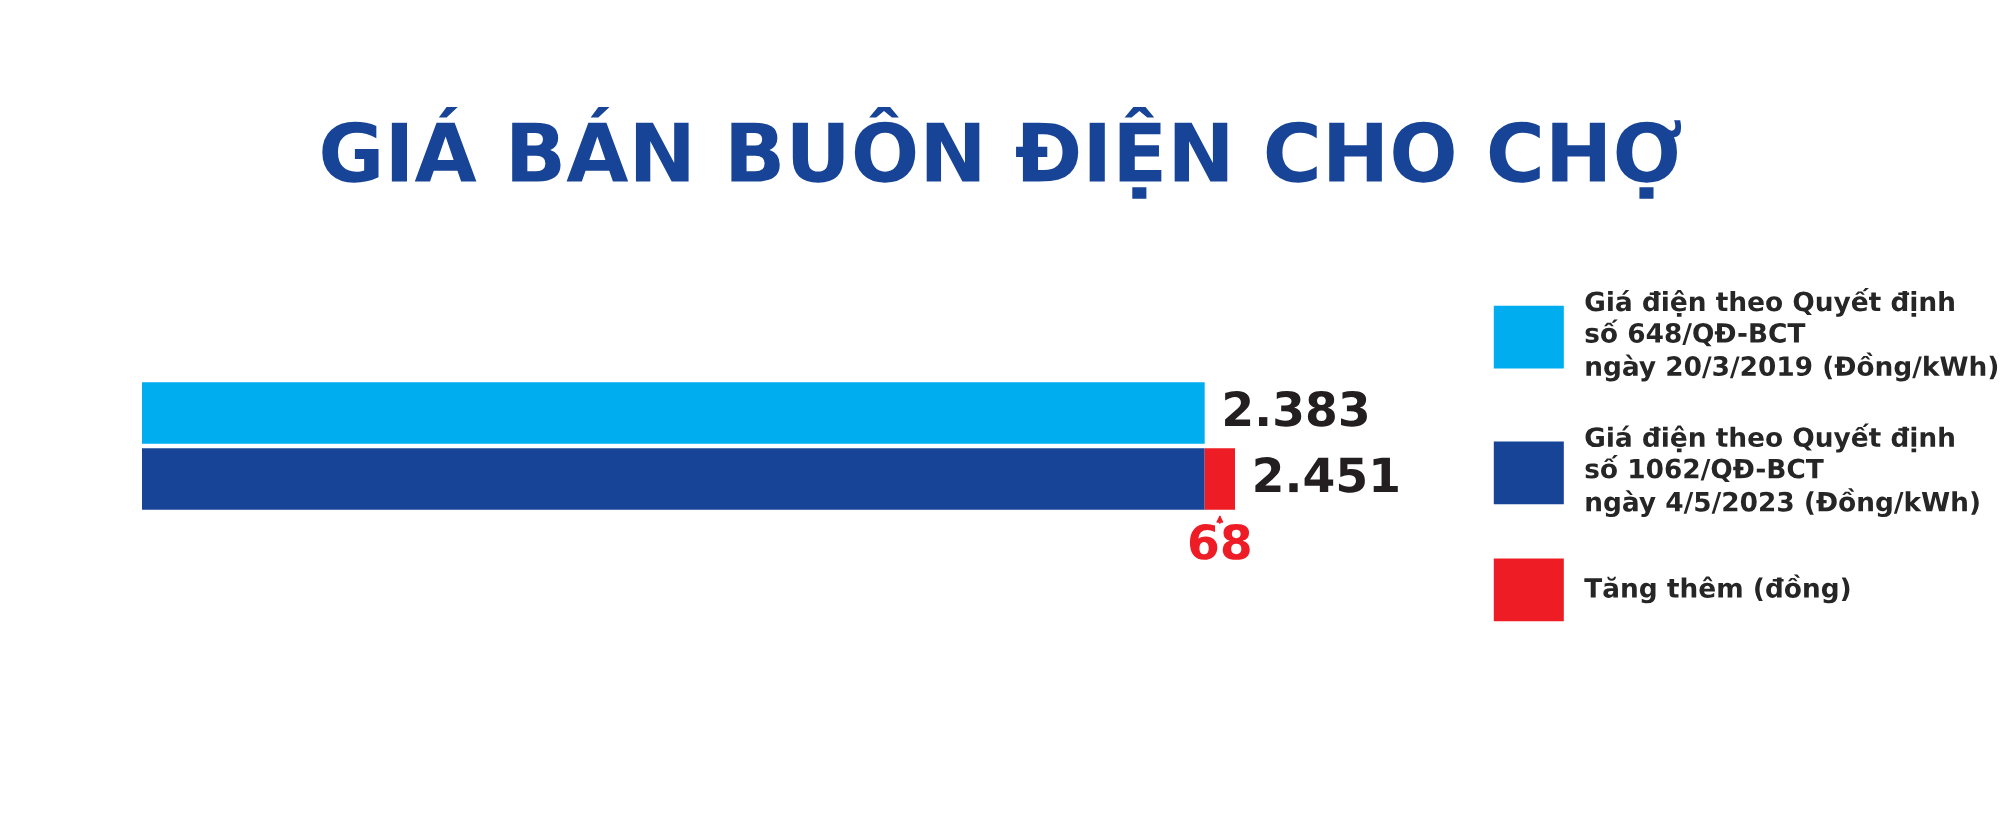  What do you see at coordinates (1791, 334) in the screenshot?
I see `legend-label: Giá điện theo Quyết định số 648/QĐ-BCT ngày 20/3/2019 (Đồng/kWh)` at bounding box center [1791, 334].